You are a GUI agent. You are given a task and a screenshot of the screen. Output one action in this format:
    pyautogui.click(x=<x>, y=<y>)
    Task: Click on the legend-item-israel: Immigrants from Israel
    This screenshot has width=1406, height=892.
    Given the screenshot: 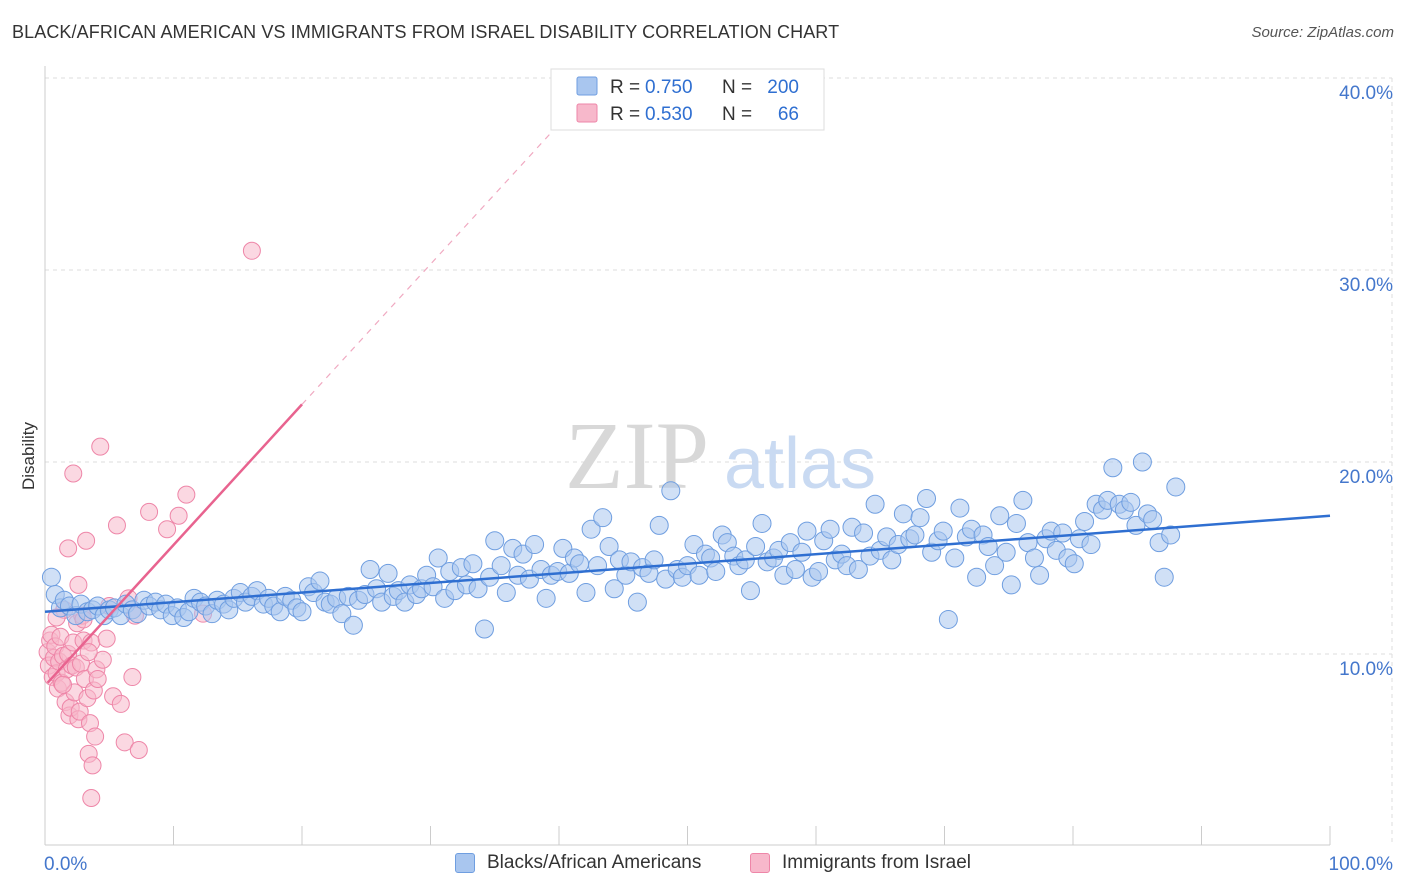 What is the action you would take?
    pyautogui.click(x=860, y=863)
    